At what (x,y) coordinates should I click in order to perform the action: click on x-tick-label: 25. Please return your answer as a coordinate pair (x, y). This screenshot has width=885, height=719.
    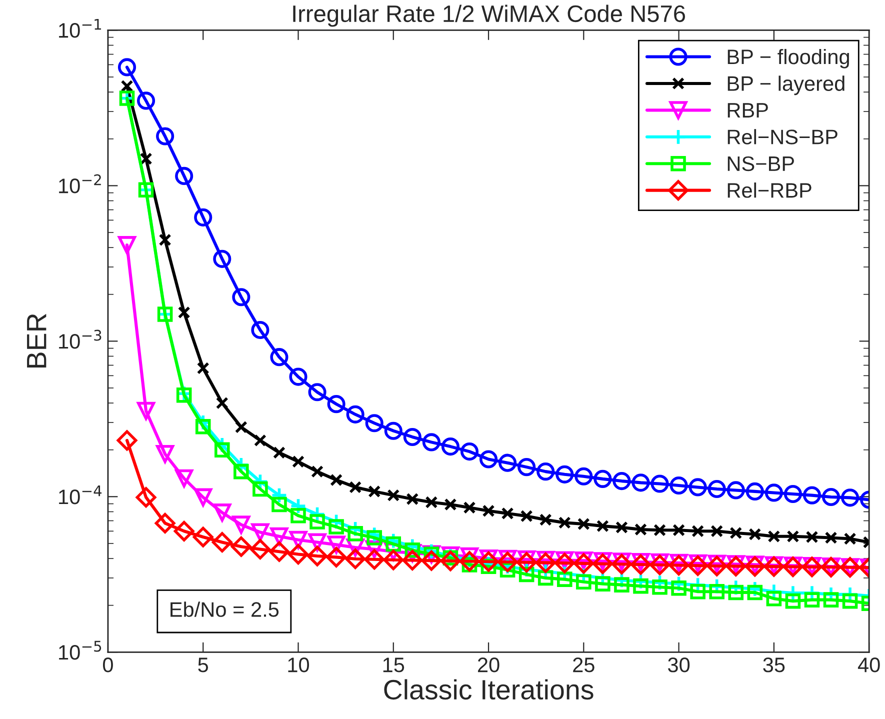
    Looking at the image, I should click on (583, 665).